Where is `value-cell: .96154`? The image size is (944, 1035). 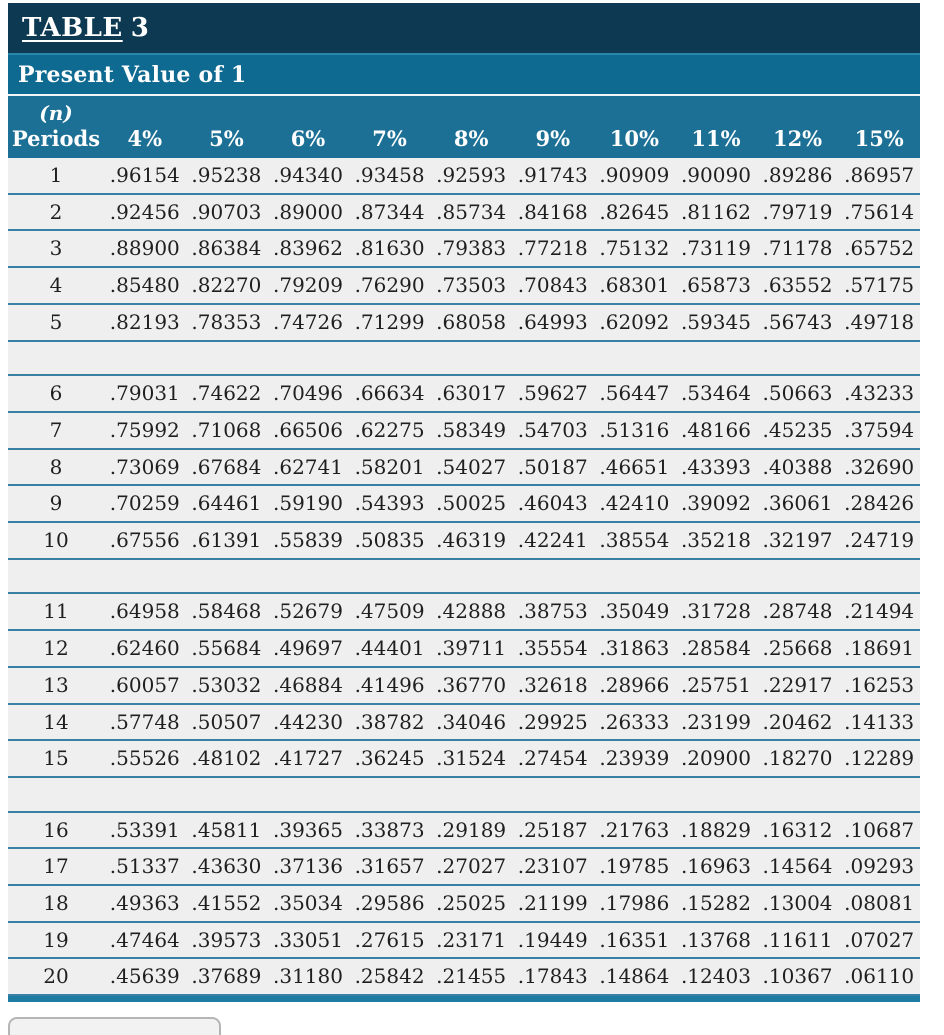
value-cell: .96154 is located at coordinates (145, 176).